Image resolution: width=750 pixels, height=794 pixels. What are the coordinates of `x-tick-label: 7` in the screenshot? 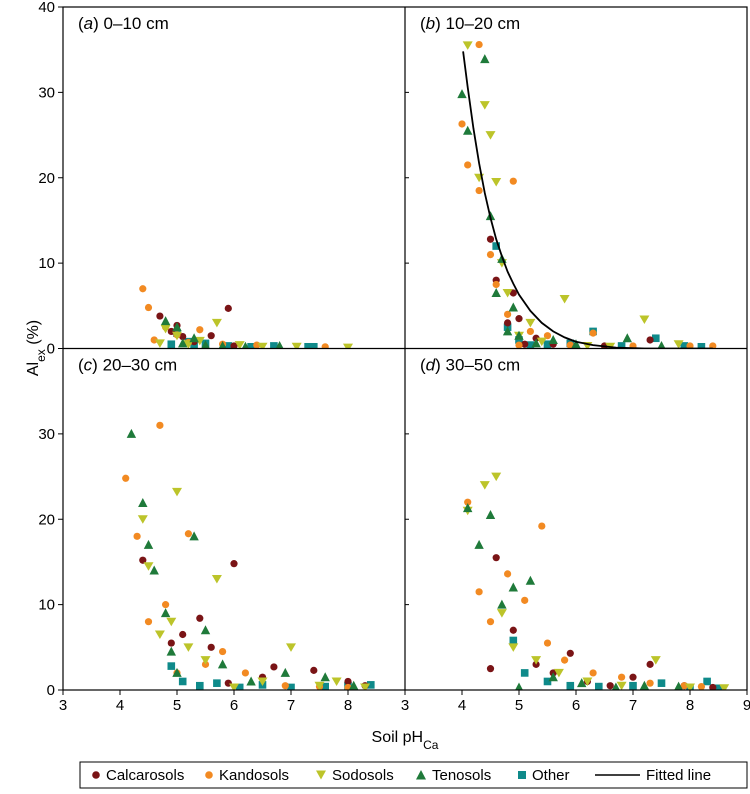 It's located at (633, 705).